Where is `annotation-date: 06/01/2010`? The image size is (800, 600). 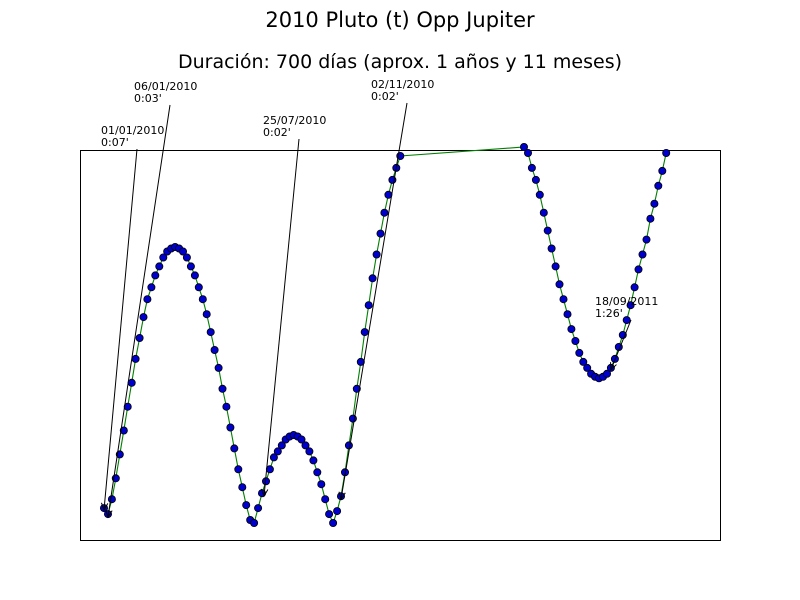 annotation-date: 06/01/2010 is located at coordinates (165, 86).